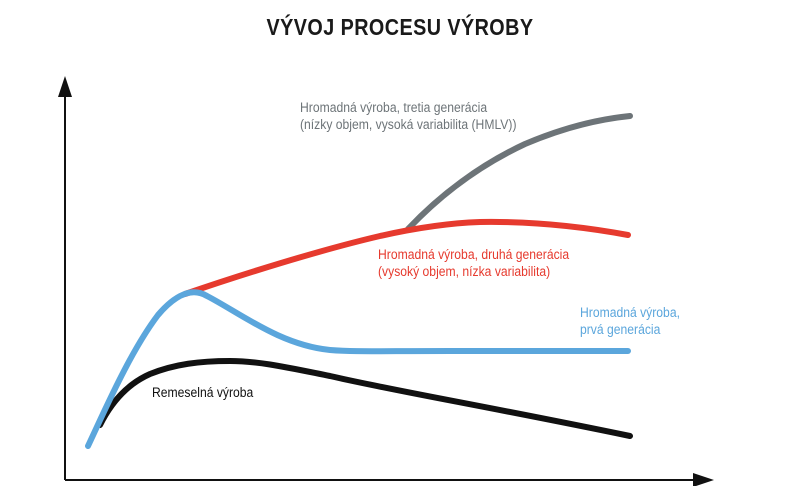  I want to click on x-axis-arrow, so click(703, 479).